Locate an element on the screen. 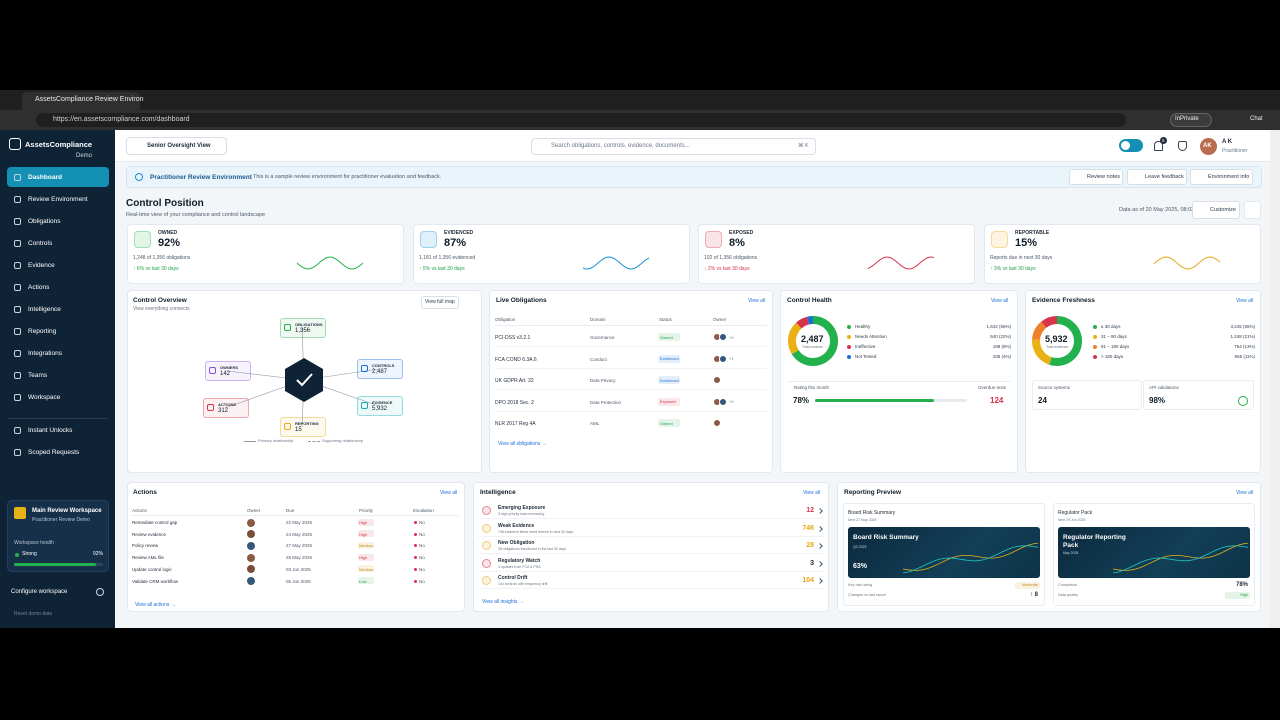  hub-check is located at coordinates (304, 380).